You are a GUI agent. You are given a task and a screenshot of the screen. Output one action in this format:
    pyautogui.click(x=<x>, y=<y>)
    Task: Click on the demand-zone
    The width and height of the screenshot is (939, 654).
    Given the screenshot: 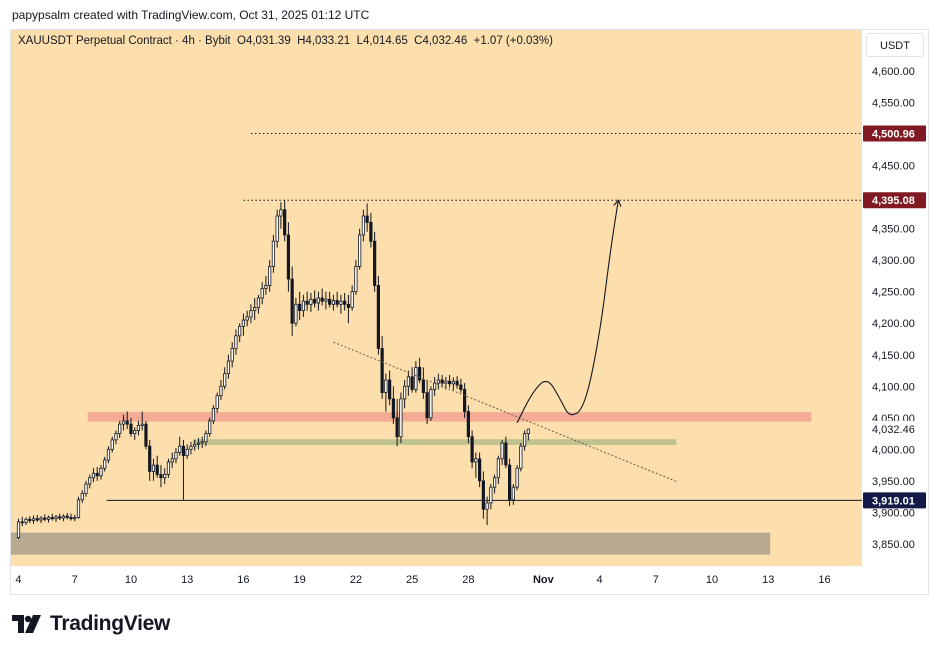 What is the action you would take?
    pyautogui.click(x=391, y=543)
    